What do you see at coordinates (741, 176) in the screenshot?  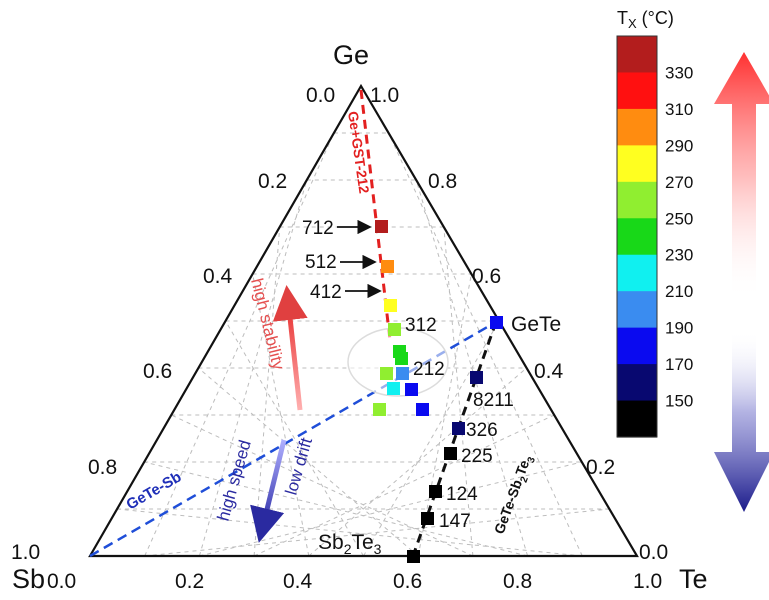 I see `big-arrow-up` at bounding box center [741, 176].